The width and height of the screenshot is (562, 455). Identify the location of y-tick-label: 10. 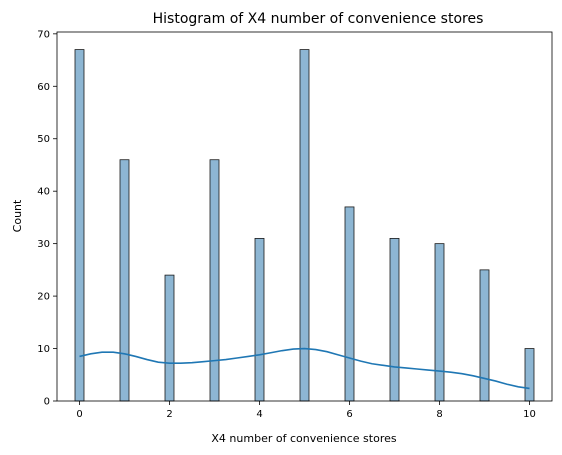
(43, 349).